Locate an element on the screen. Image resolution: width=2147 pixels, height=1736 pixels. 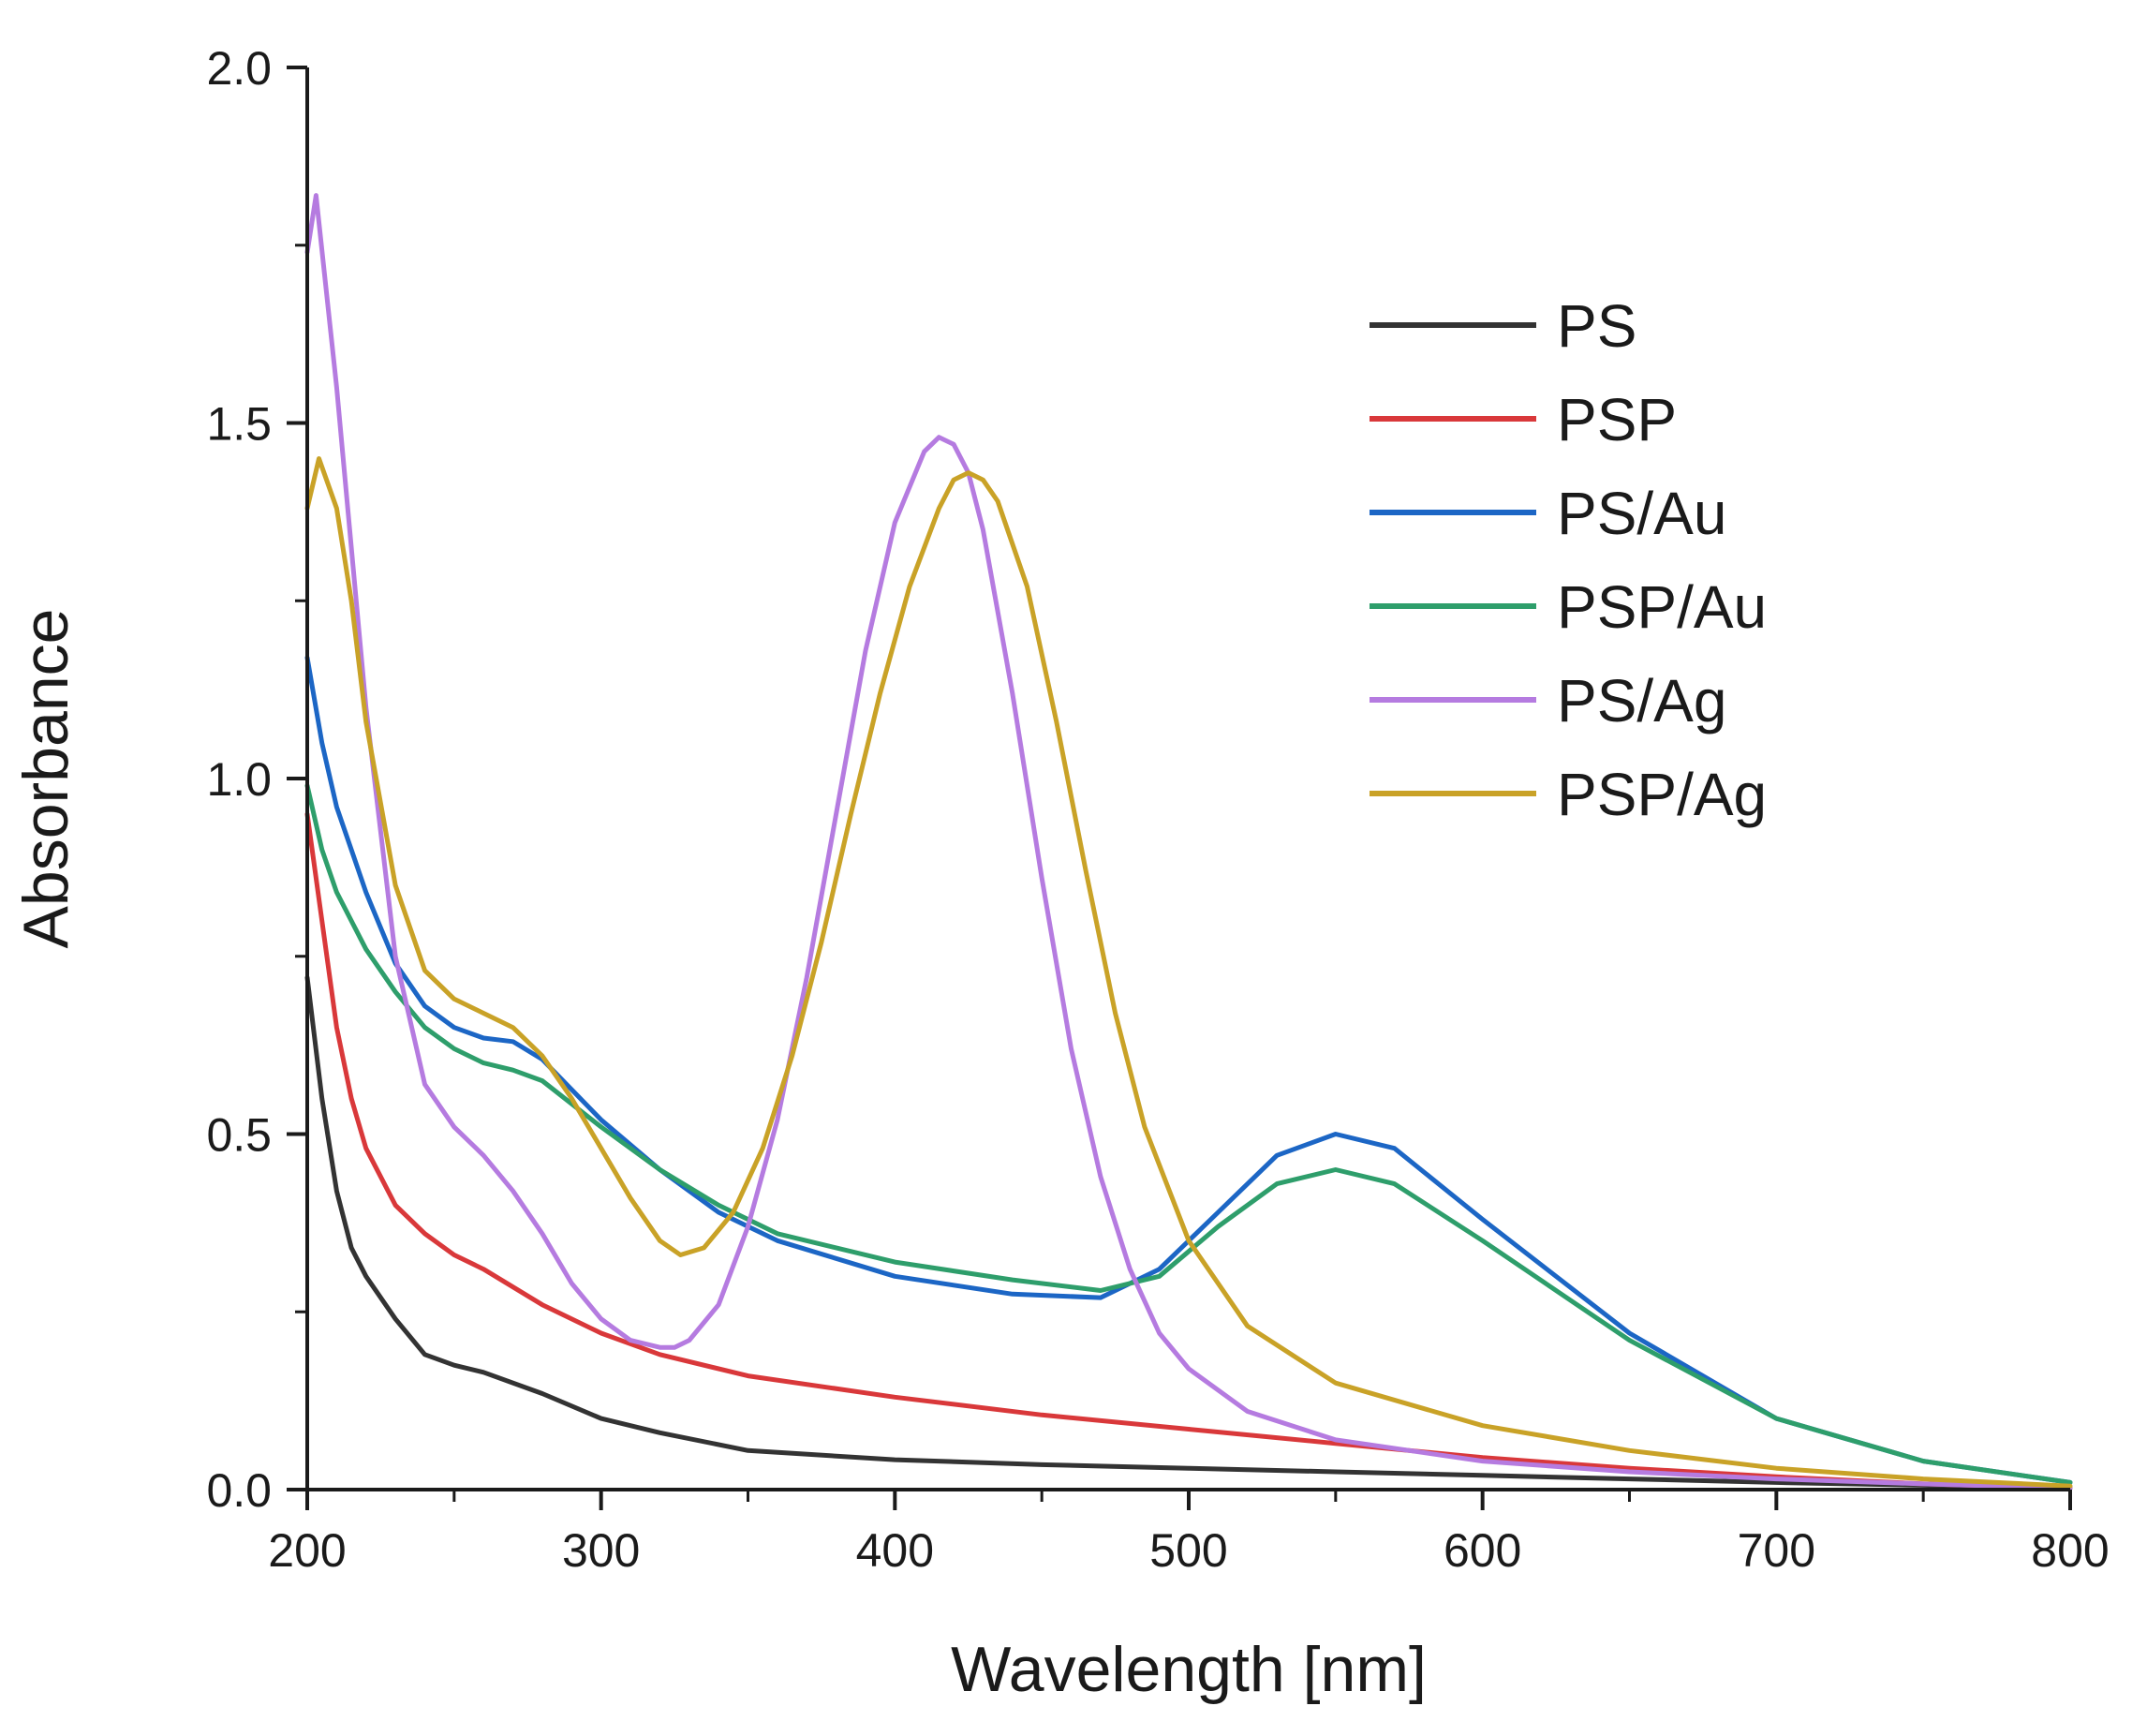
legend-label-ps: PS is located at coordinates (1596, 326).